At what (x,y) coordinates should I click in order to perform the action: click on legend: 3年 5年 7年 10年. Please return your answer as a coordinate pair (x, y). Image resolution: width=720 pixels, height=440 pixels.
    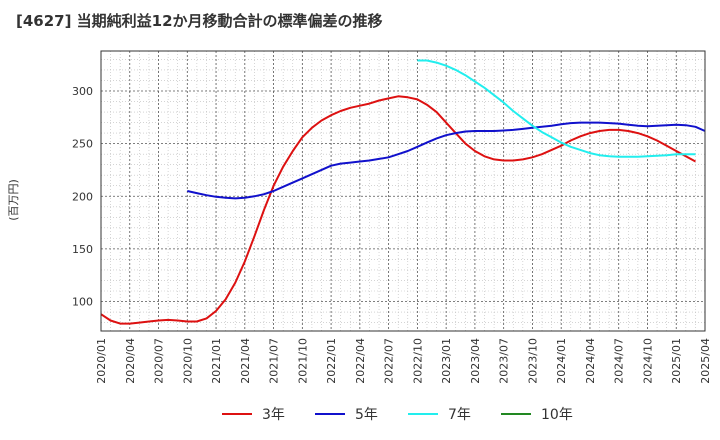
    Looking at the image, I should click on (397, 415).